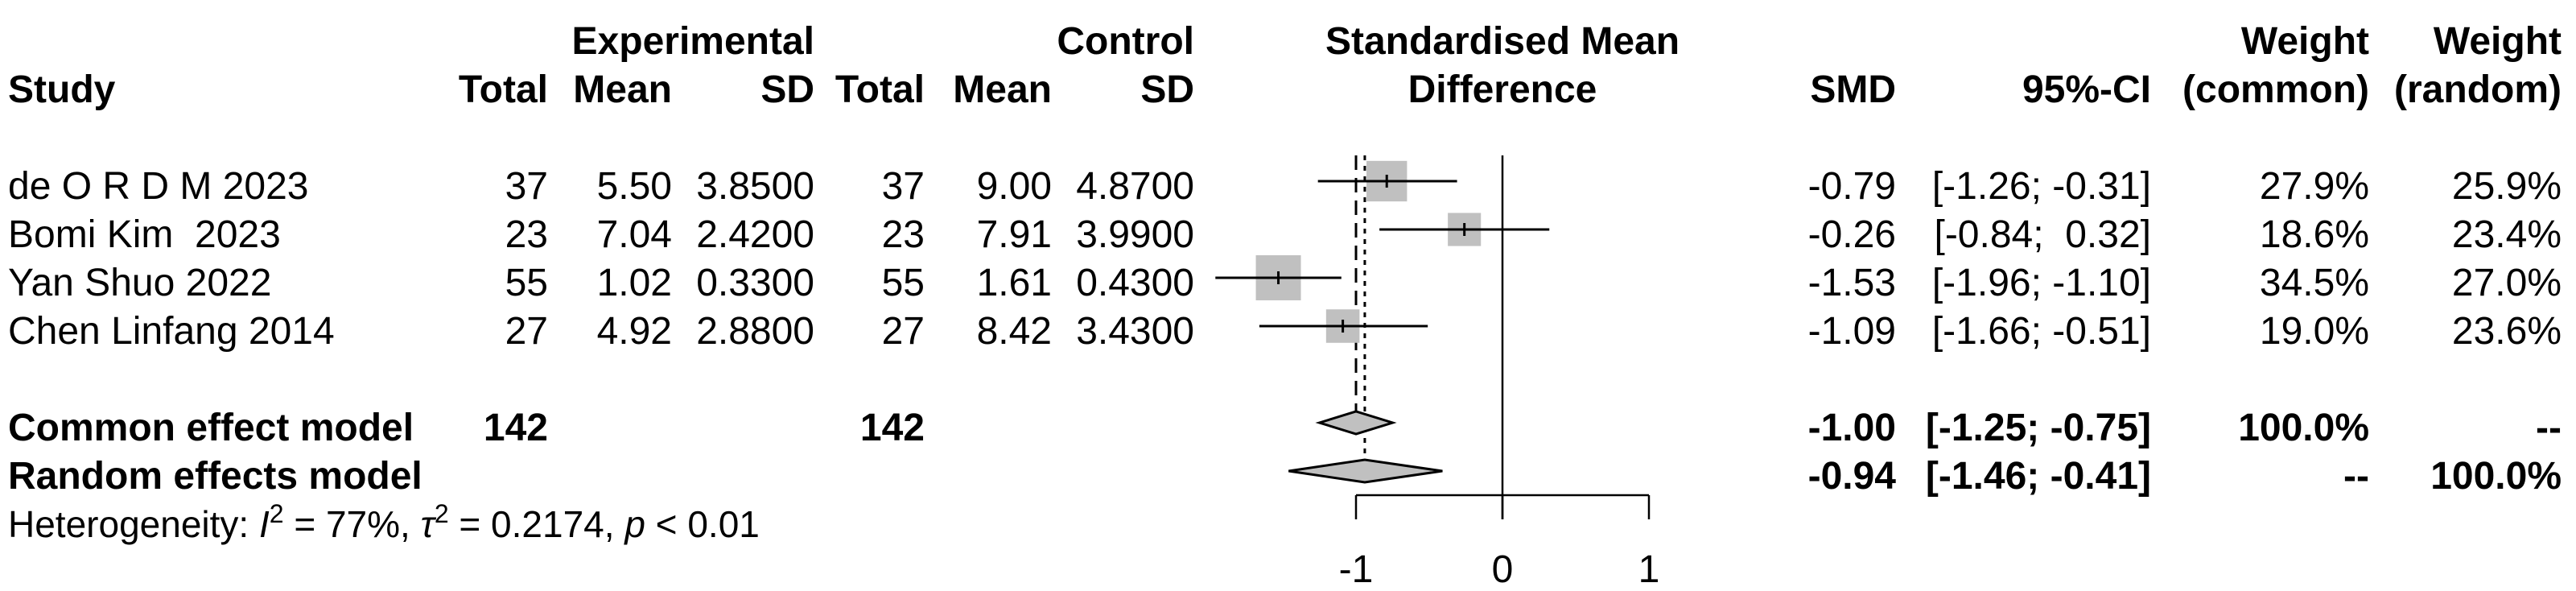 Image resolution: width=2576 pixels, height=591 pixels. Describe the element at coordinates (2275, 89) in the screenshot. I see `header-weight-common-2: (common)` at that location.